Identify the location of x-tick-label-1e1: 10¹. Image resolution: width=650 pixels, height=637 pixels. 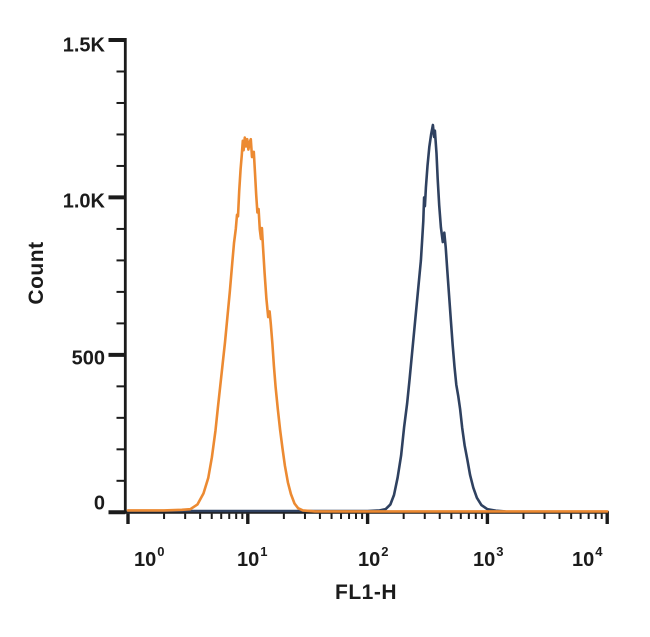
(252, 558).